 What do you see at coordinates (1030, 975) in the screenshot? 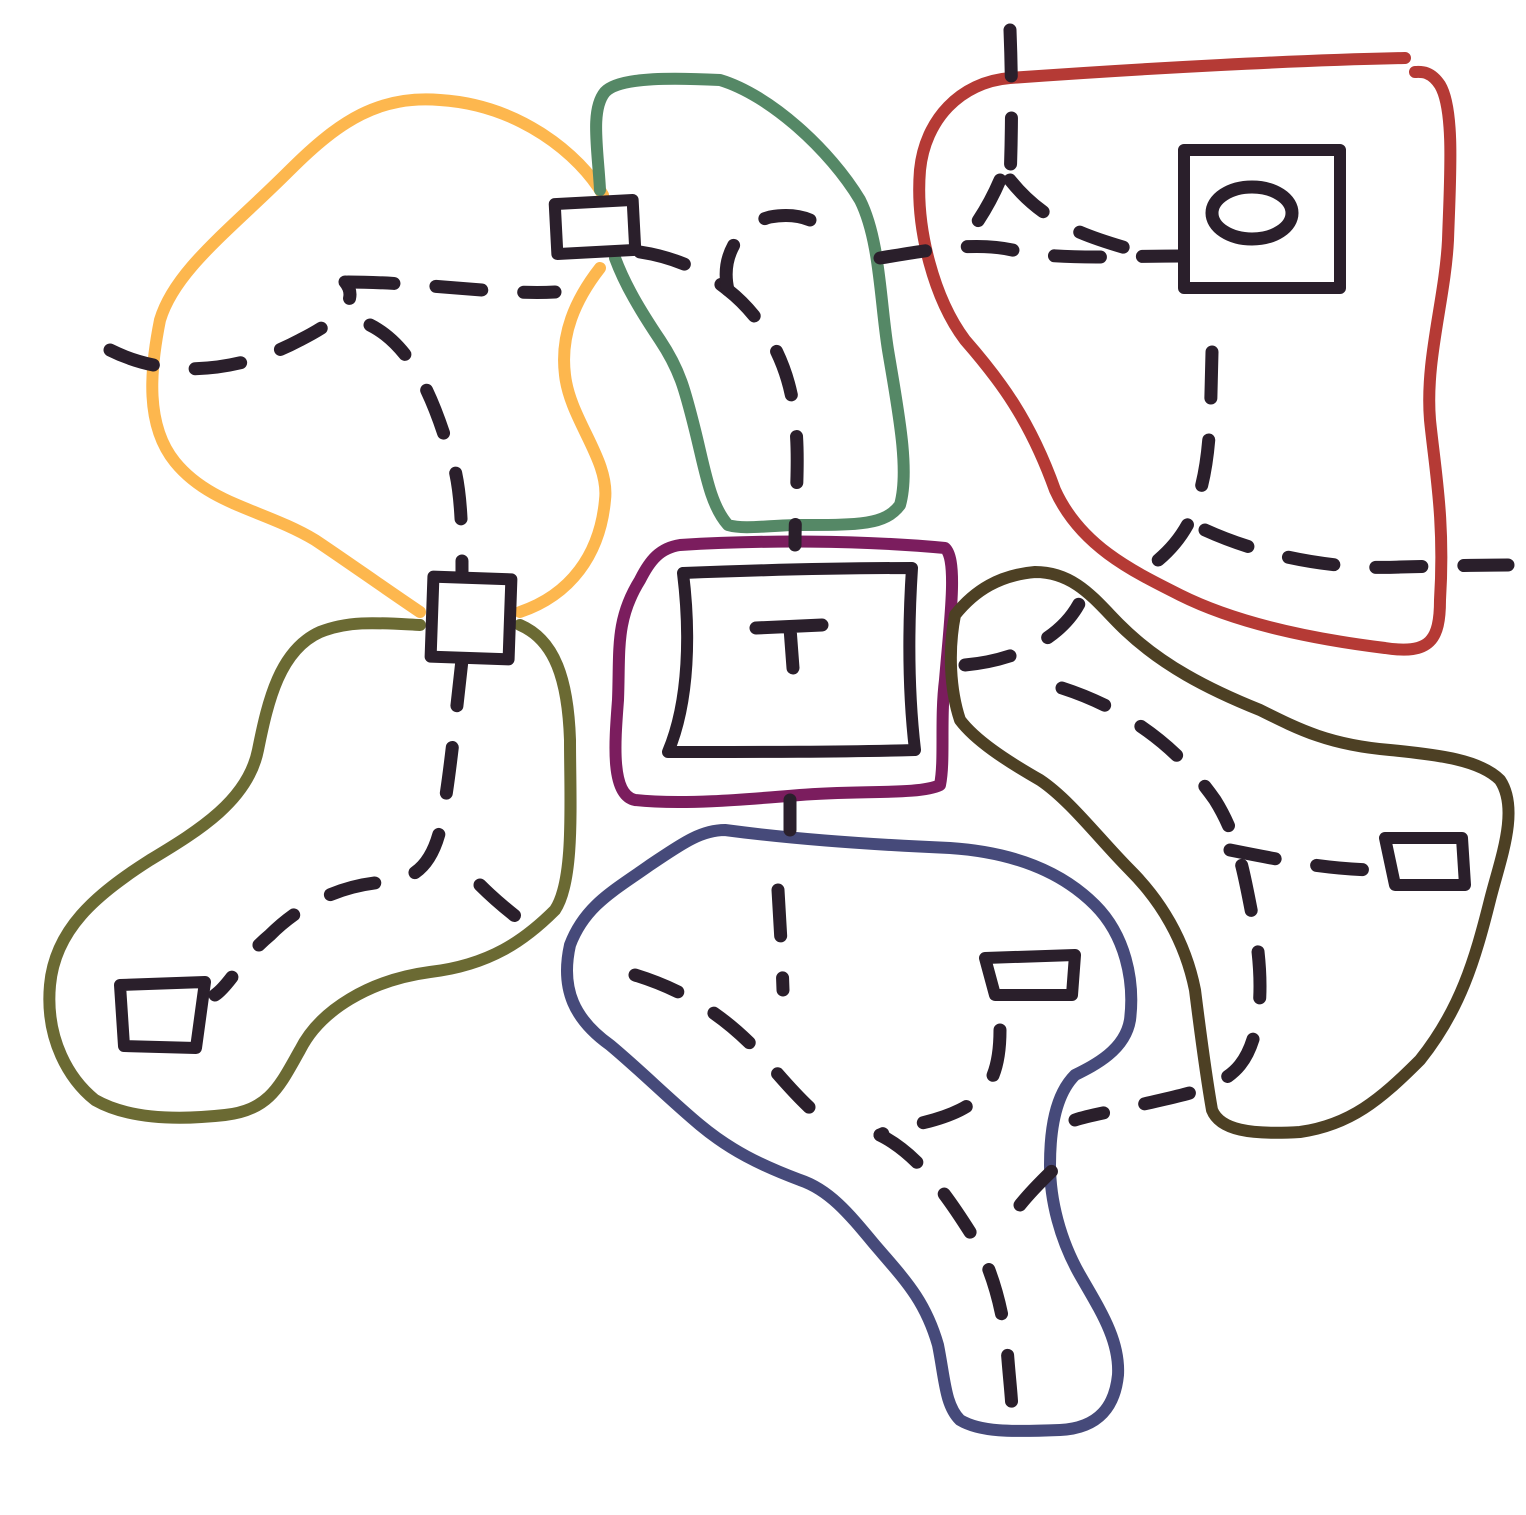
I see `blue-end-node` at bounding box center [1030, 975].